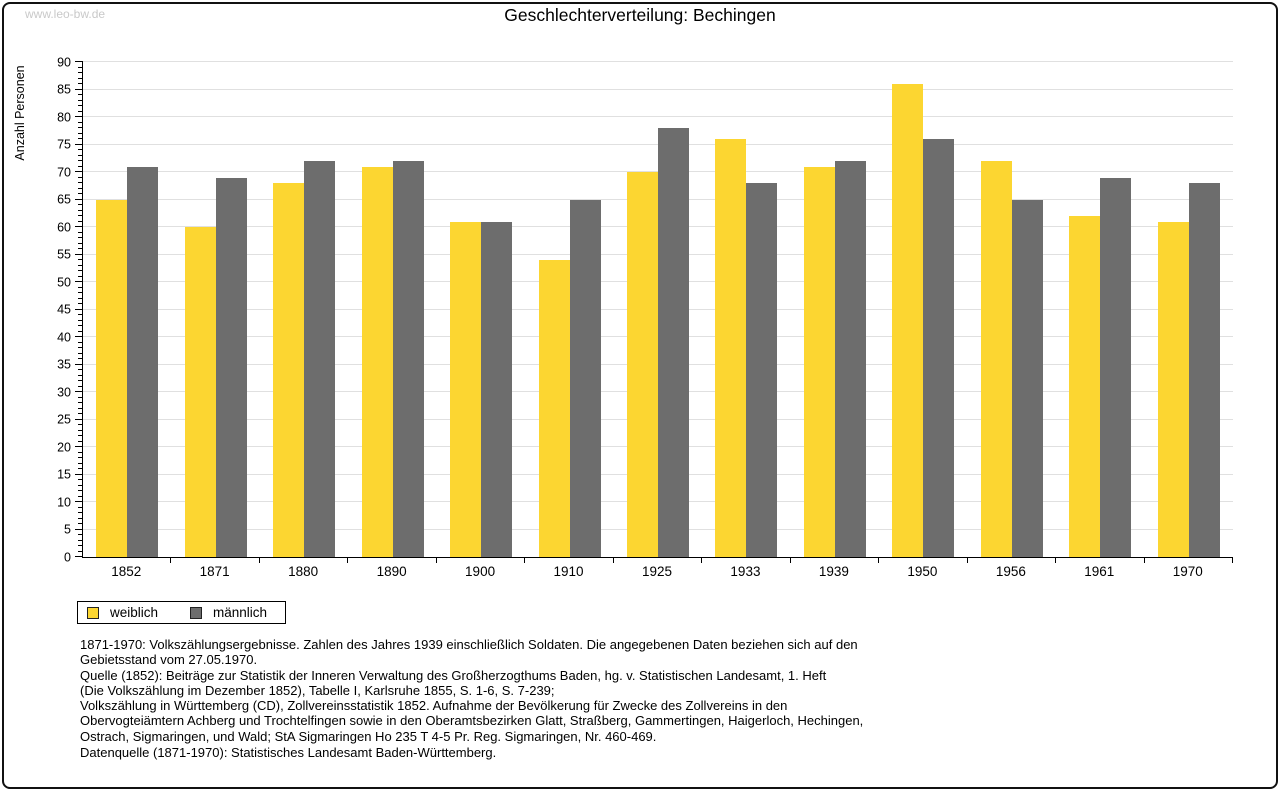 The image size is (1280, 791). I want to click on x-axis-label: 1890, so click(391, 571).